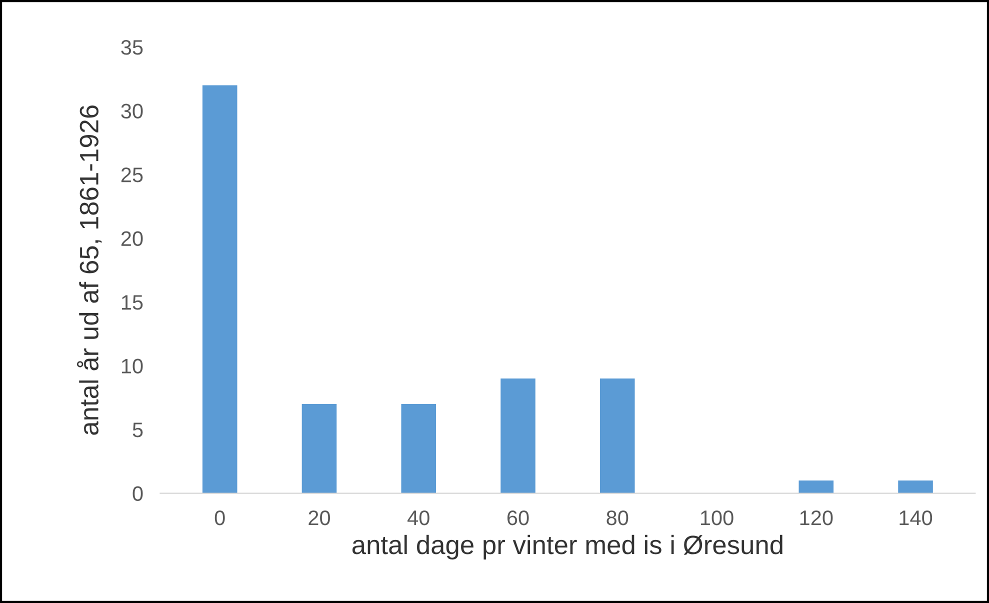 The height and width of the screenshot is (603, 989). Describe the element at coordinates (132, 238) in the screenshot. I see `y-tick-label: 20` at that location.